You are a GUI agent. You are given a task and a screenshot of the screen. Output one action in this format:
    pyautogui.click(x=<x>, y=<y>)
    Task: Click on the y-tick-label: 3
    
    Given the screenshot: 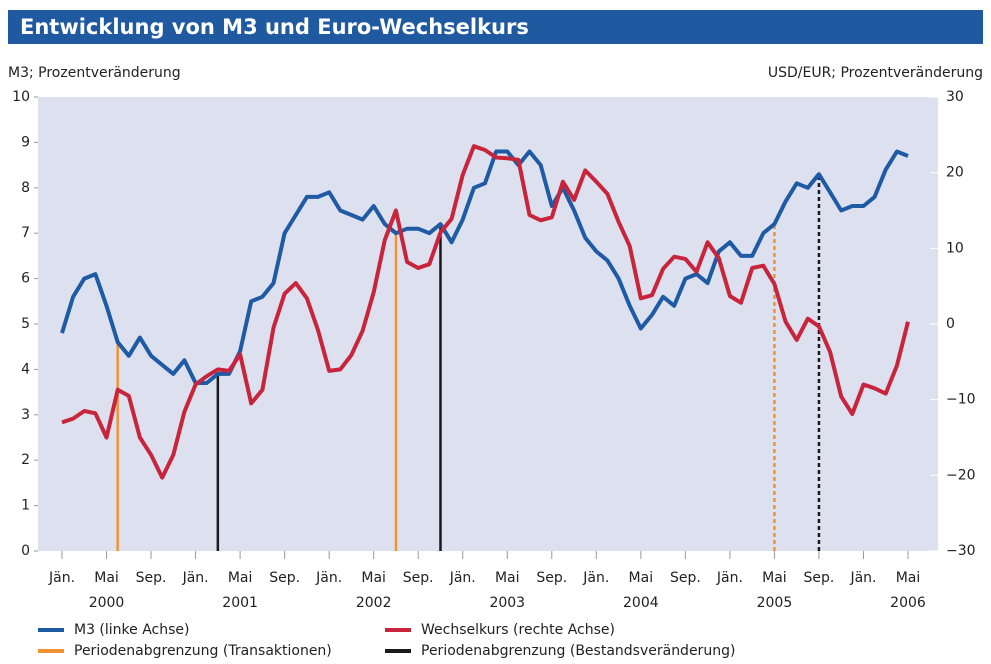 What is the action you would take?
    pyautogui.click(x=25, y=415)
    